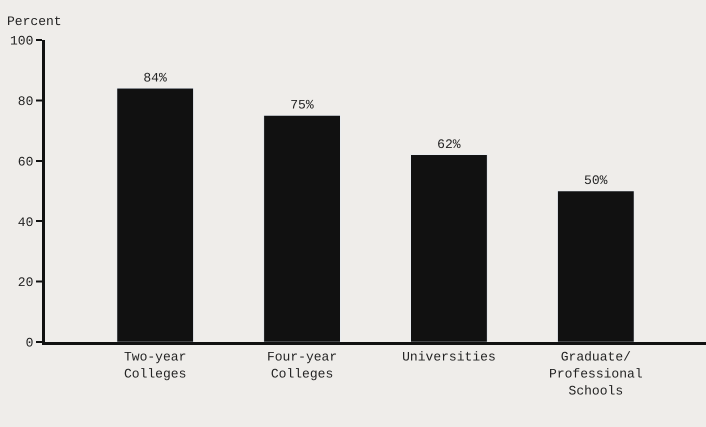 This screenshot has width=706, height=427. What do you see at coordinates (26, 222) in the screenshot?
I see `y-tick-label: 40` at bounding box center [26, 222].